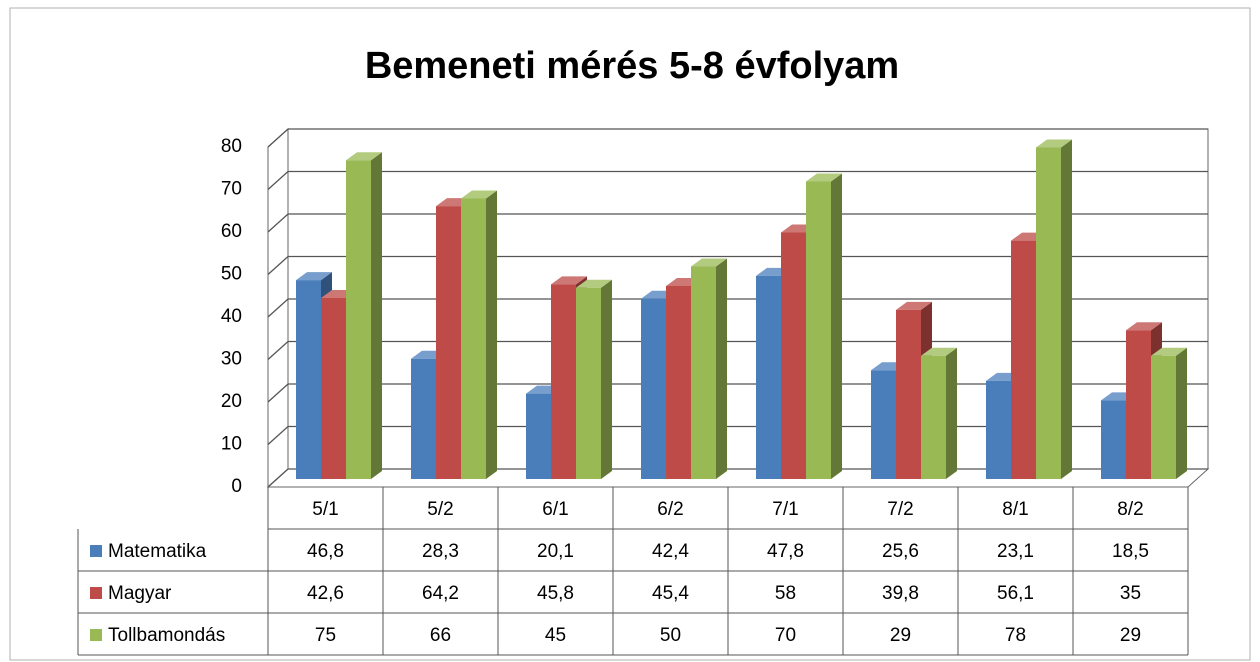  Describe the element at coordinates (1130, 509) in the screenshot. I see `x-tick-label: 8/2` at that location.